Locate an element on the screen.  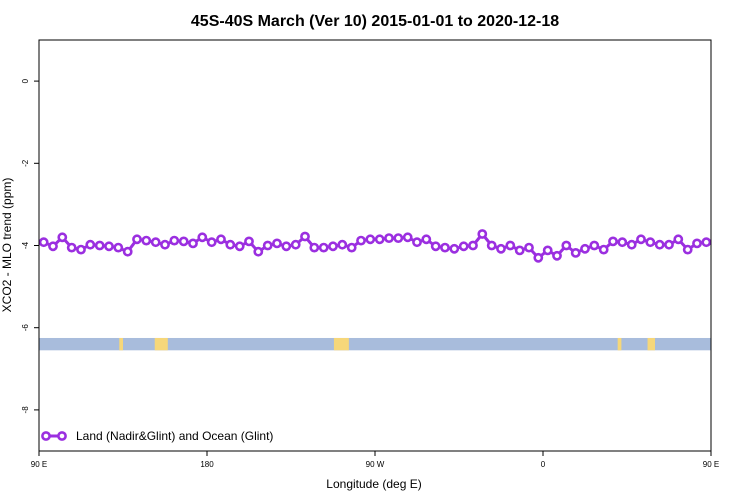
series-group is located at coordinates (393, 246).